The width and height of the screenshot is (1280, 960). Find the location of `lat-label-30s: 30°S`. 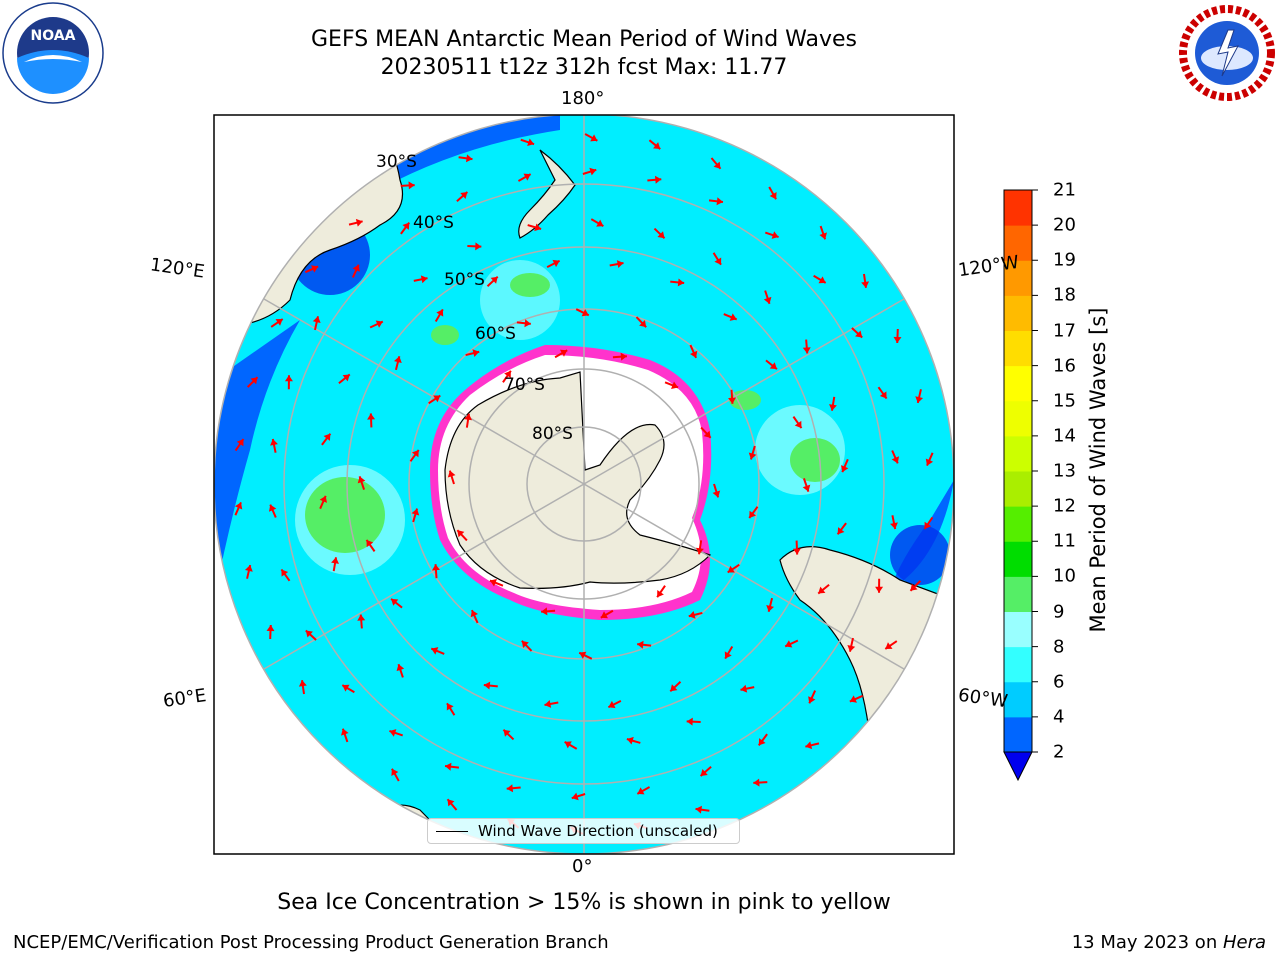

lat-label-30s: 30°S is located at coordinates (396, 162).